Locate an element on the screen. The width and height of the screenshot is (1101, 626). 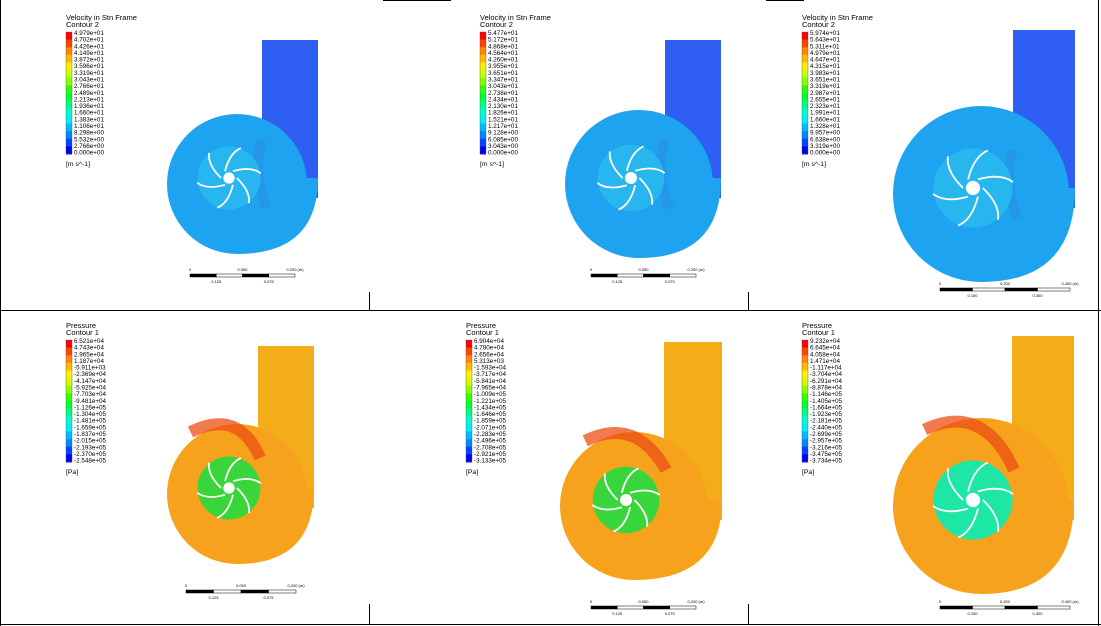
legend-tick-label: 3.319e+01 is located at coordinates (89, 73).